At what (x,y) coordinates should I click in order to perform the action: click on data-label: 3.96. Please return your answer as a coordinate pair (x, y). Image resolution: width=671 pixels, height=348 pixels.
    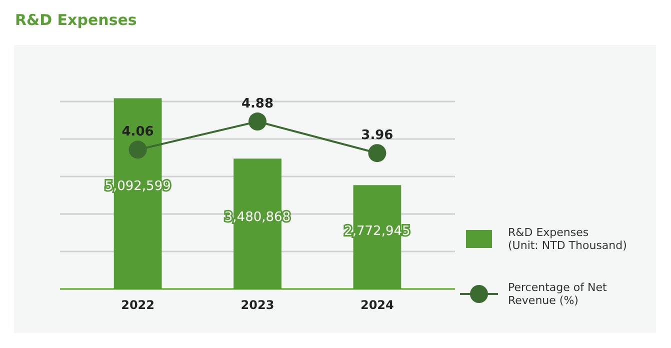
    Looking at the image, I should click on (377, 136).